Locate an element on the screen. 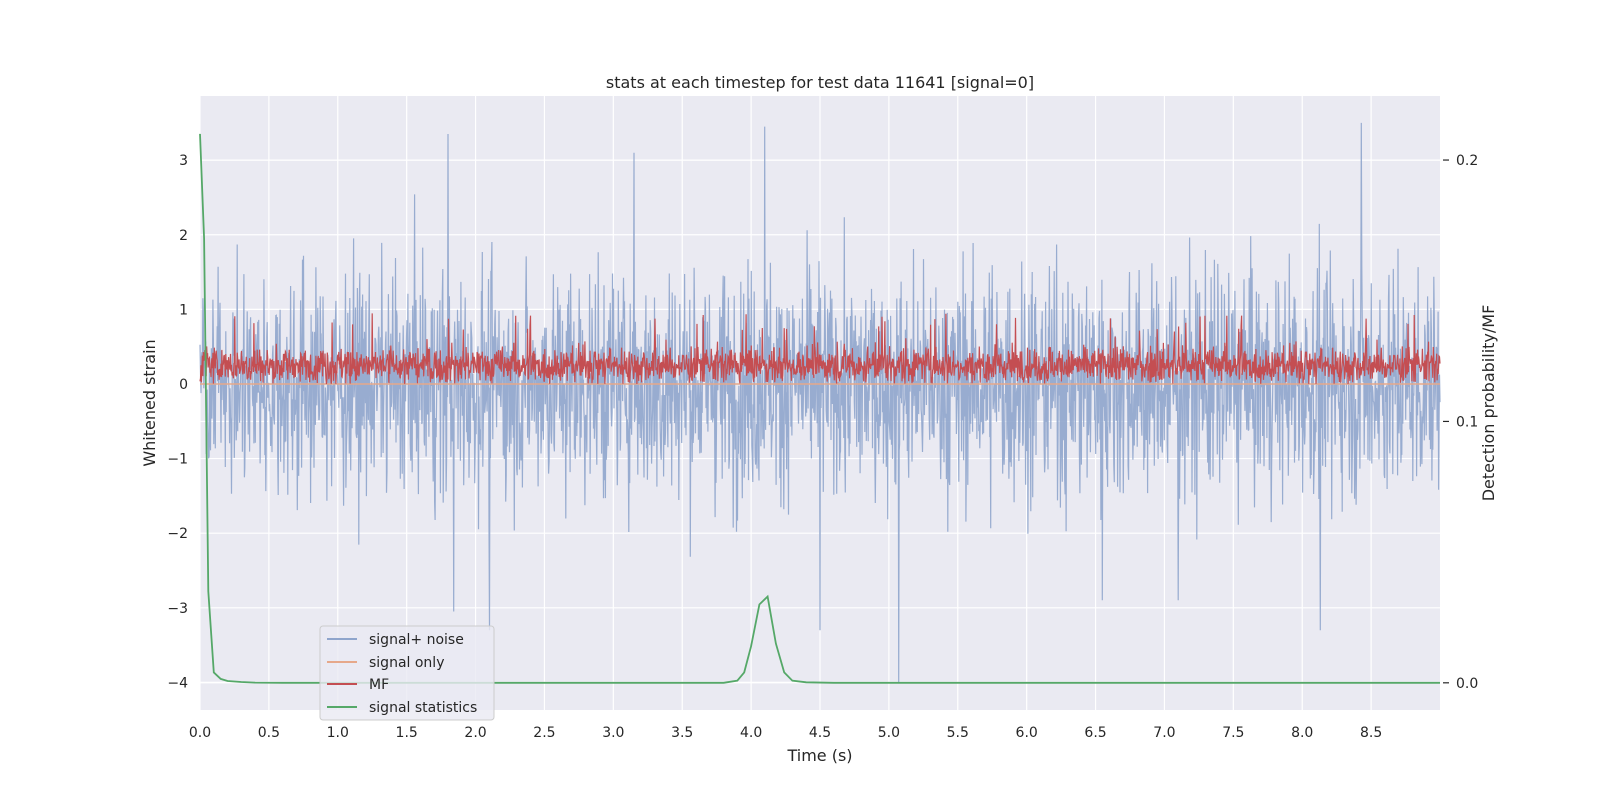 This screenshot has width=1600, height=800. x-tick-label: 7.0 is located at coordinates (1164, 733).